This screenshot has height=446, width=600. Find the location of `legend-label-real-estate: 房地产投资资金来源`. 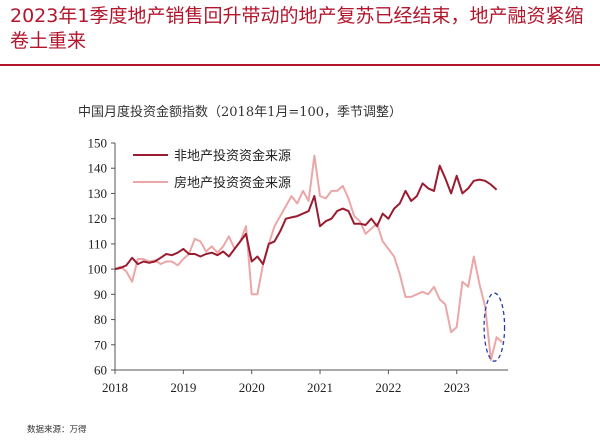

legend-label-real-estate: 房地产投资资金来源 is located at coordinates (232, 183).